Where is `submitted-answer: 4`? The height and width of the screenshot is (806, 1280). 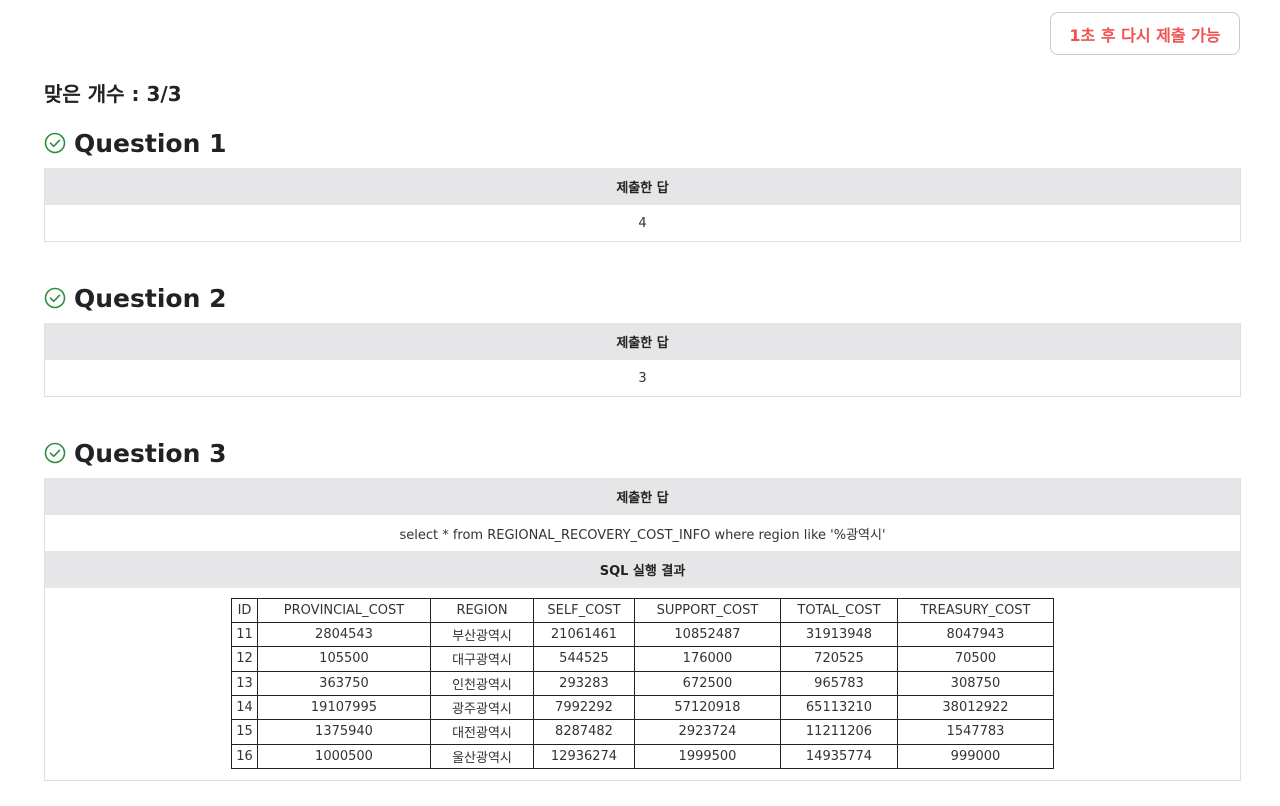 submitted-answer: 4 is located at coordinates (642, 223).